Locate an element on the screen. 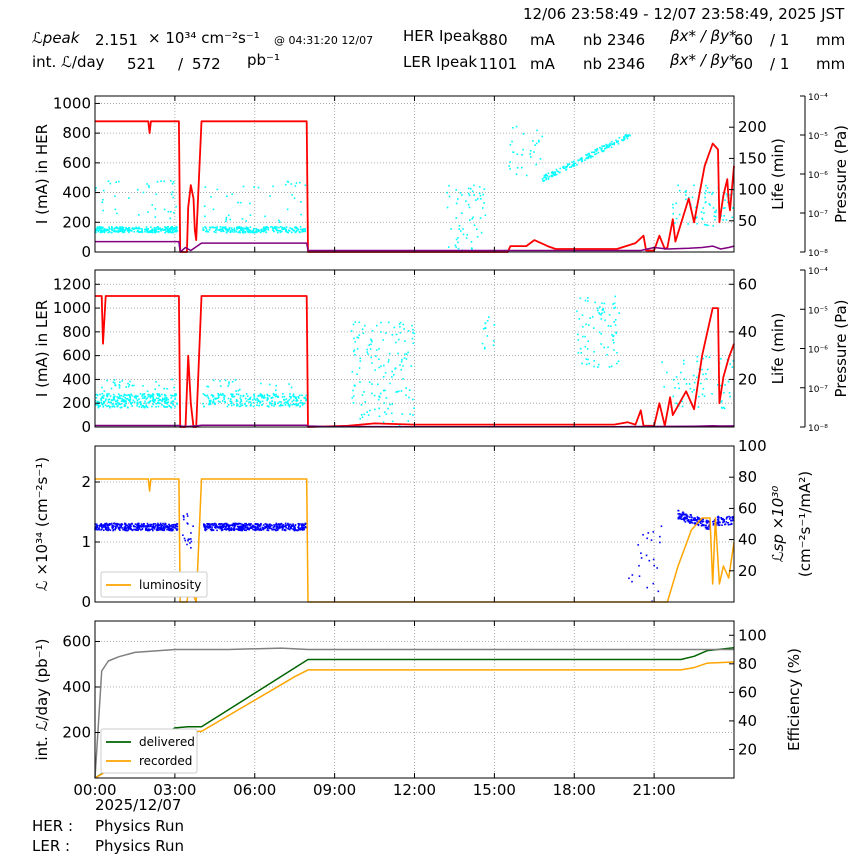 The image size is (864, 864). y-tick-label: 1 is located at coordinates (86, 542).